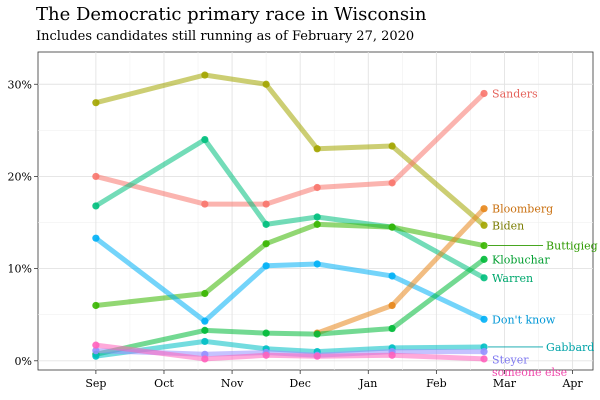 The image size is (600, 400). I want to click on series-label-gabbard: Gabbard, so click(570, 347).